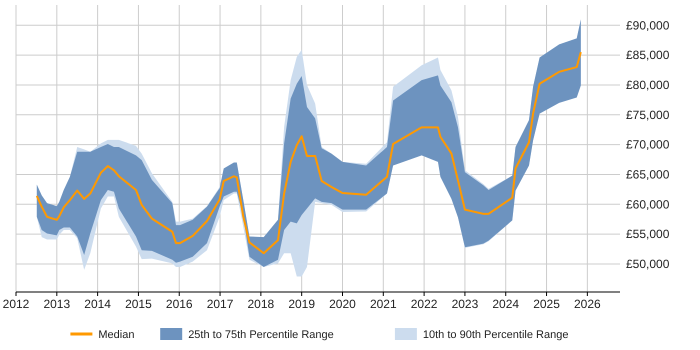 The height and width of the screenshot is (350, 700). Describe the element at coordinates (261, 304) in the screenshot. I see `x-tick-label: 2018` at that location.